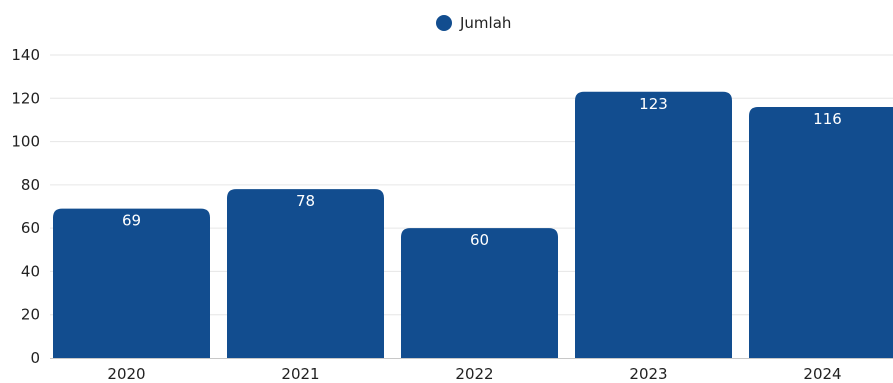  Describe the element at coordinates (25, 142) in the screenshot. I see `y-tick-label: 100` at that location.